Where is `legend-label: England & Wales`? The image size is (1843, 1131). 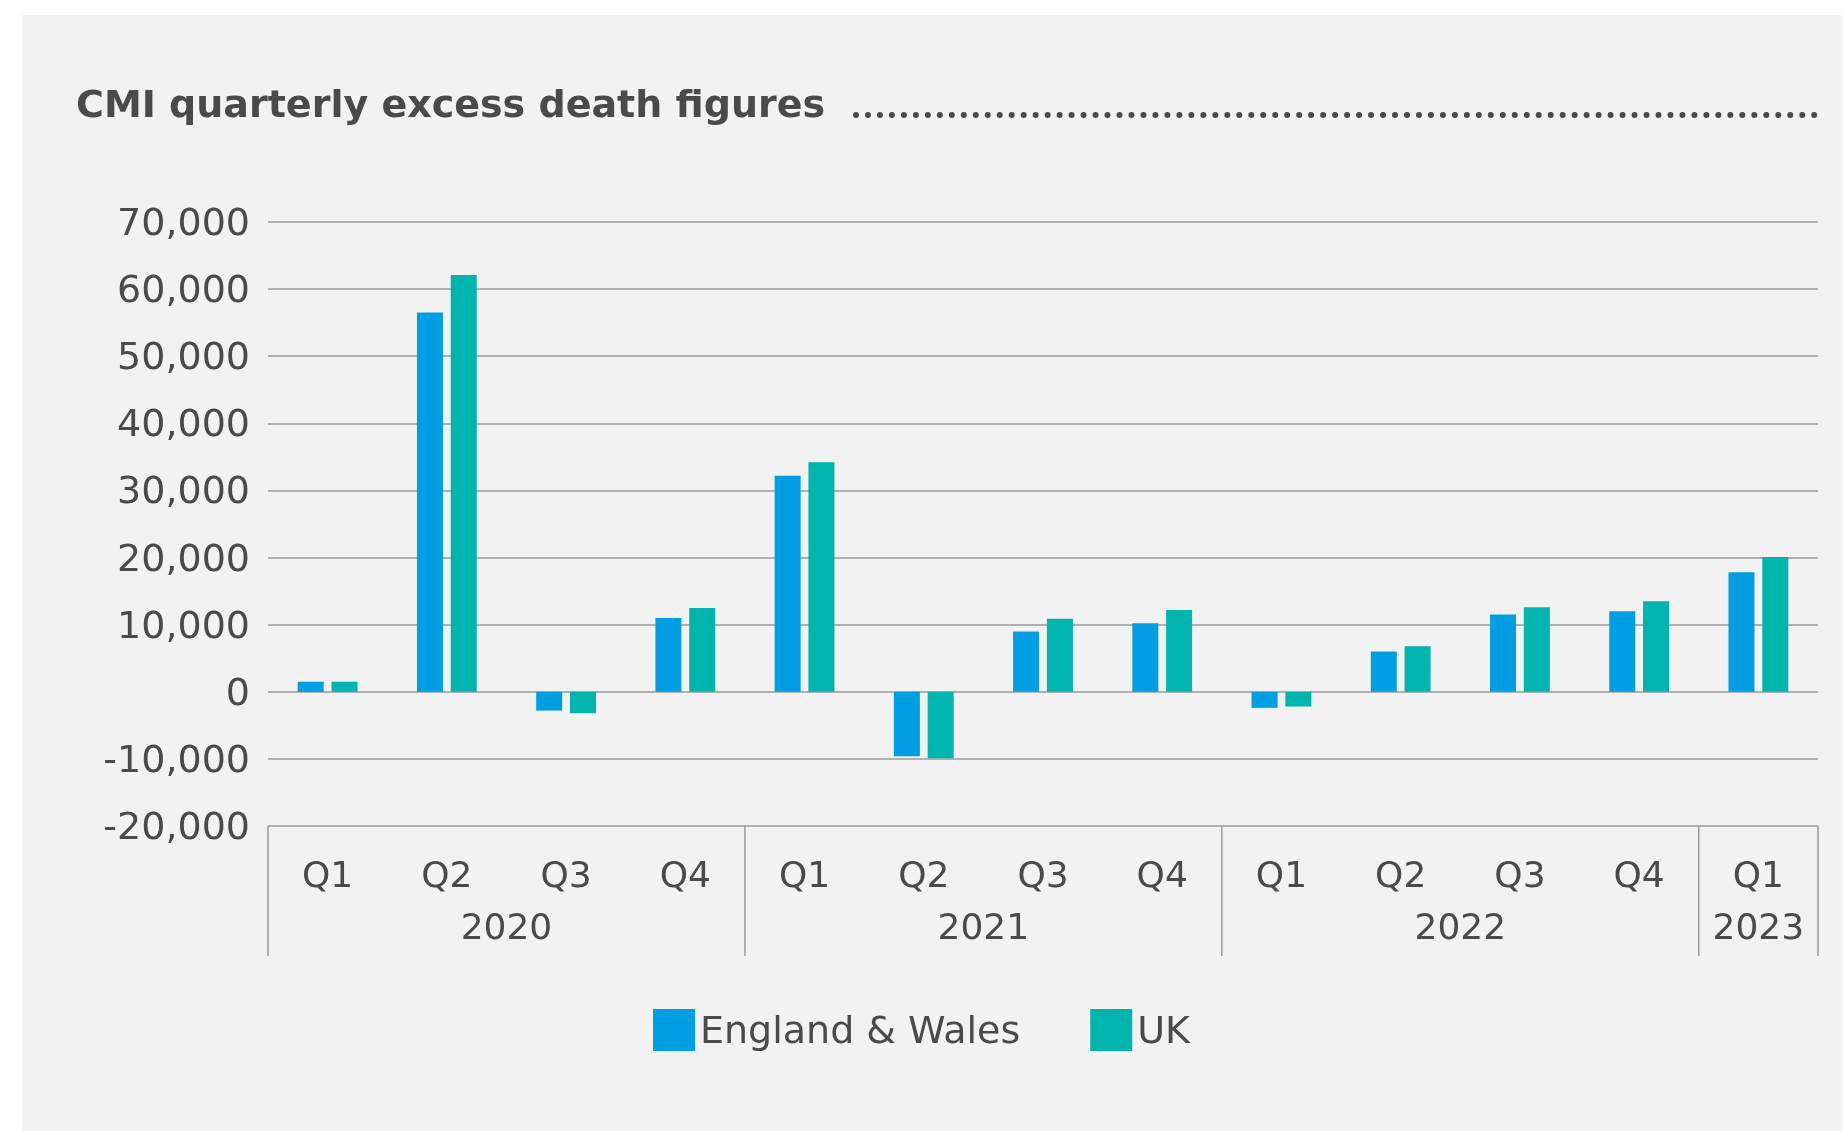
legend-label: England & Wales is located at coordinates (860, 1030).